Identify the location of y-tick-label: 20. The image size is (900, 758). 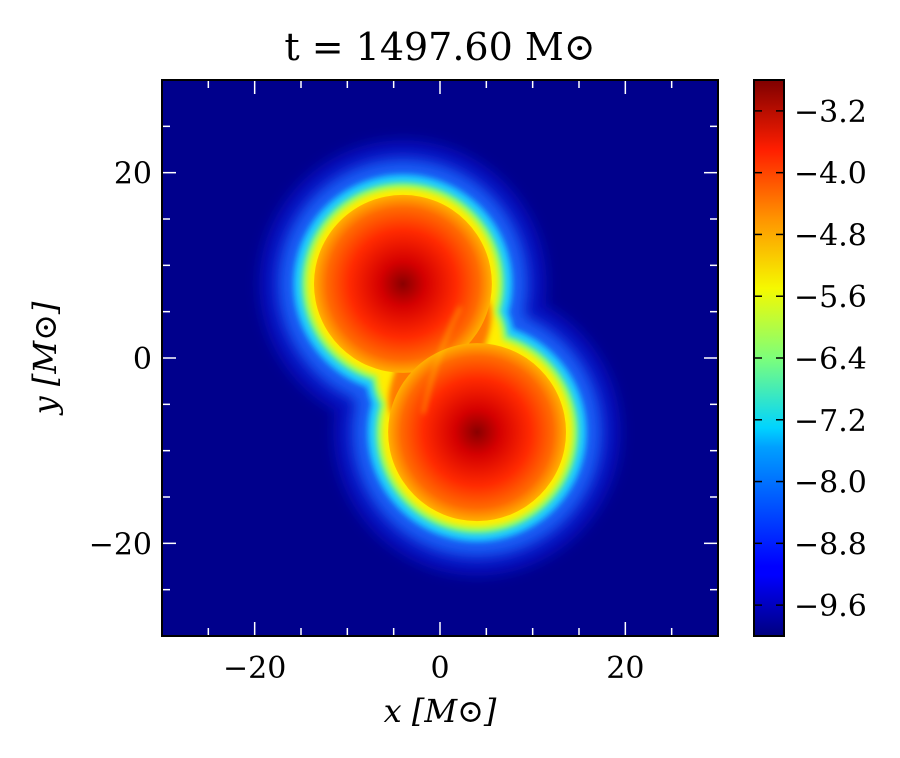
(133, 174).